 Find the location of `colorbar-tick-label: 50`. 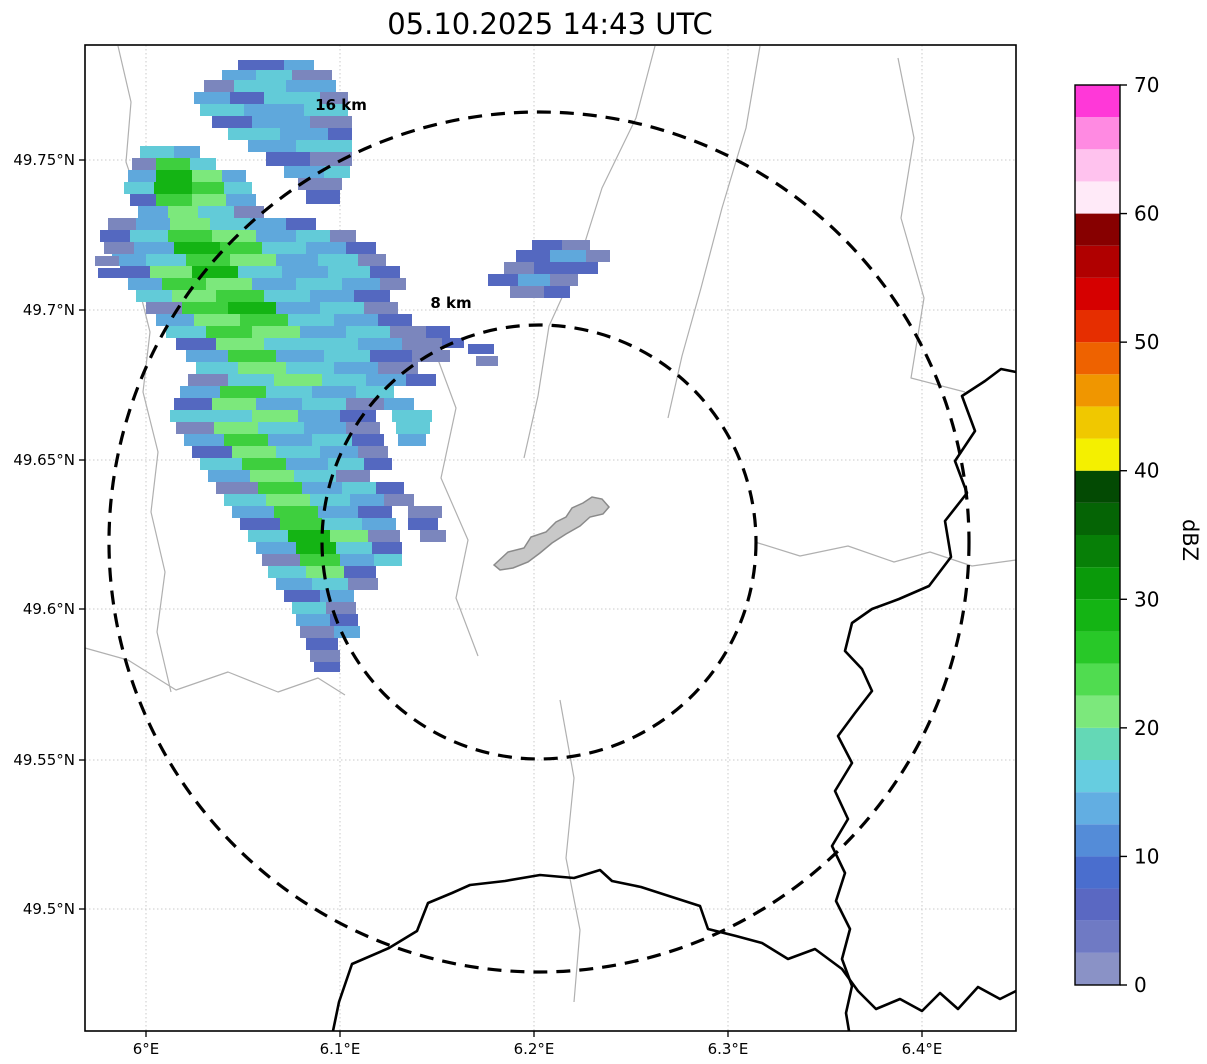

colorbar-tick-label: 50 is located at coordinates (1146, 342).